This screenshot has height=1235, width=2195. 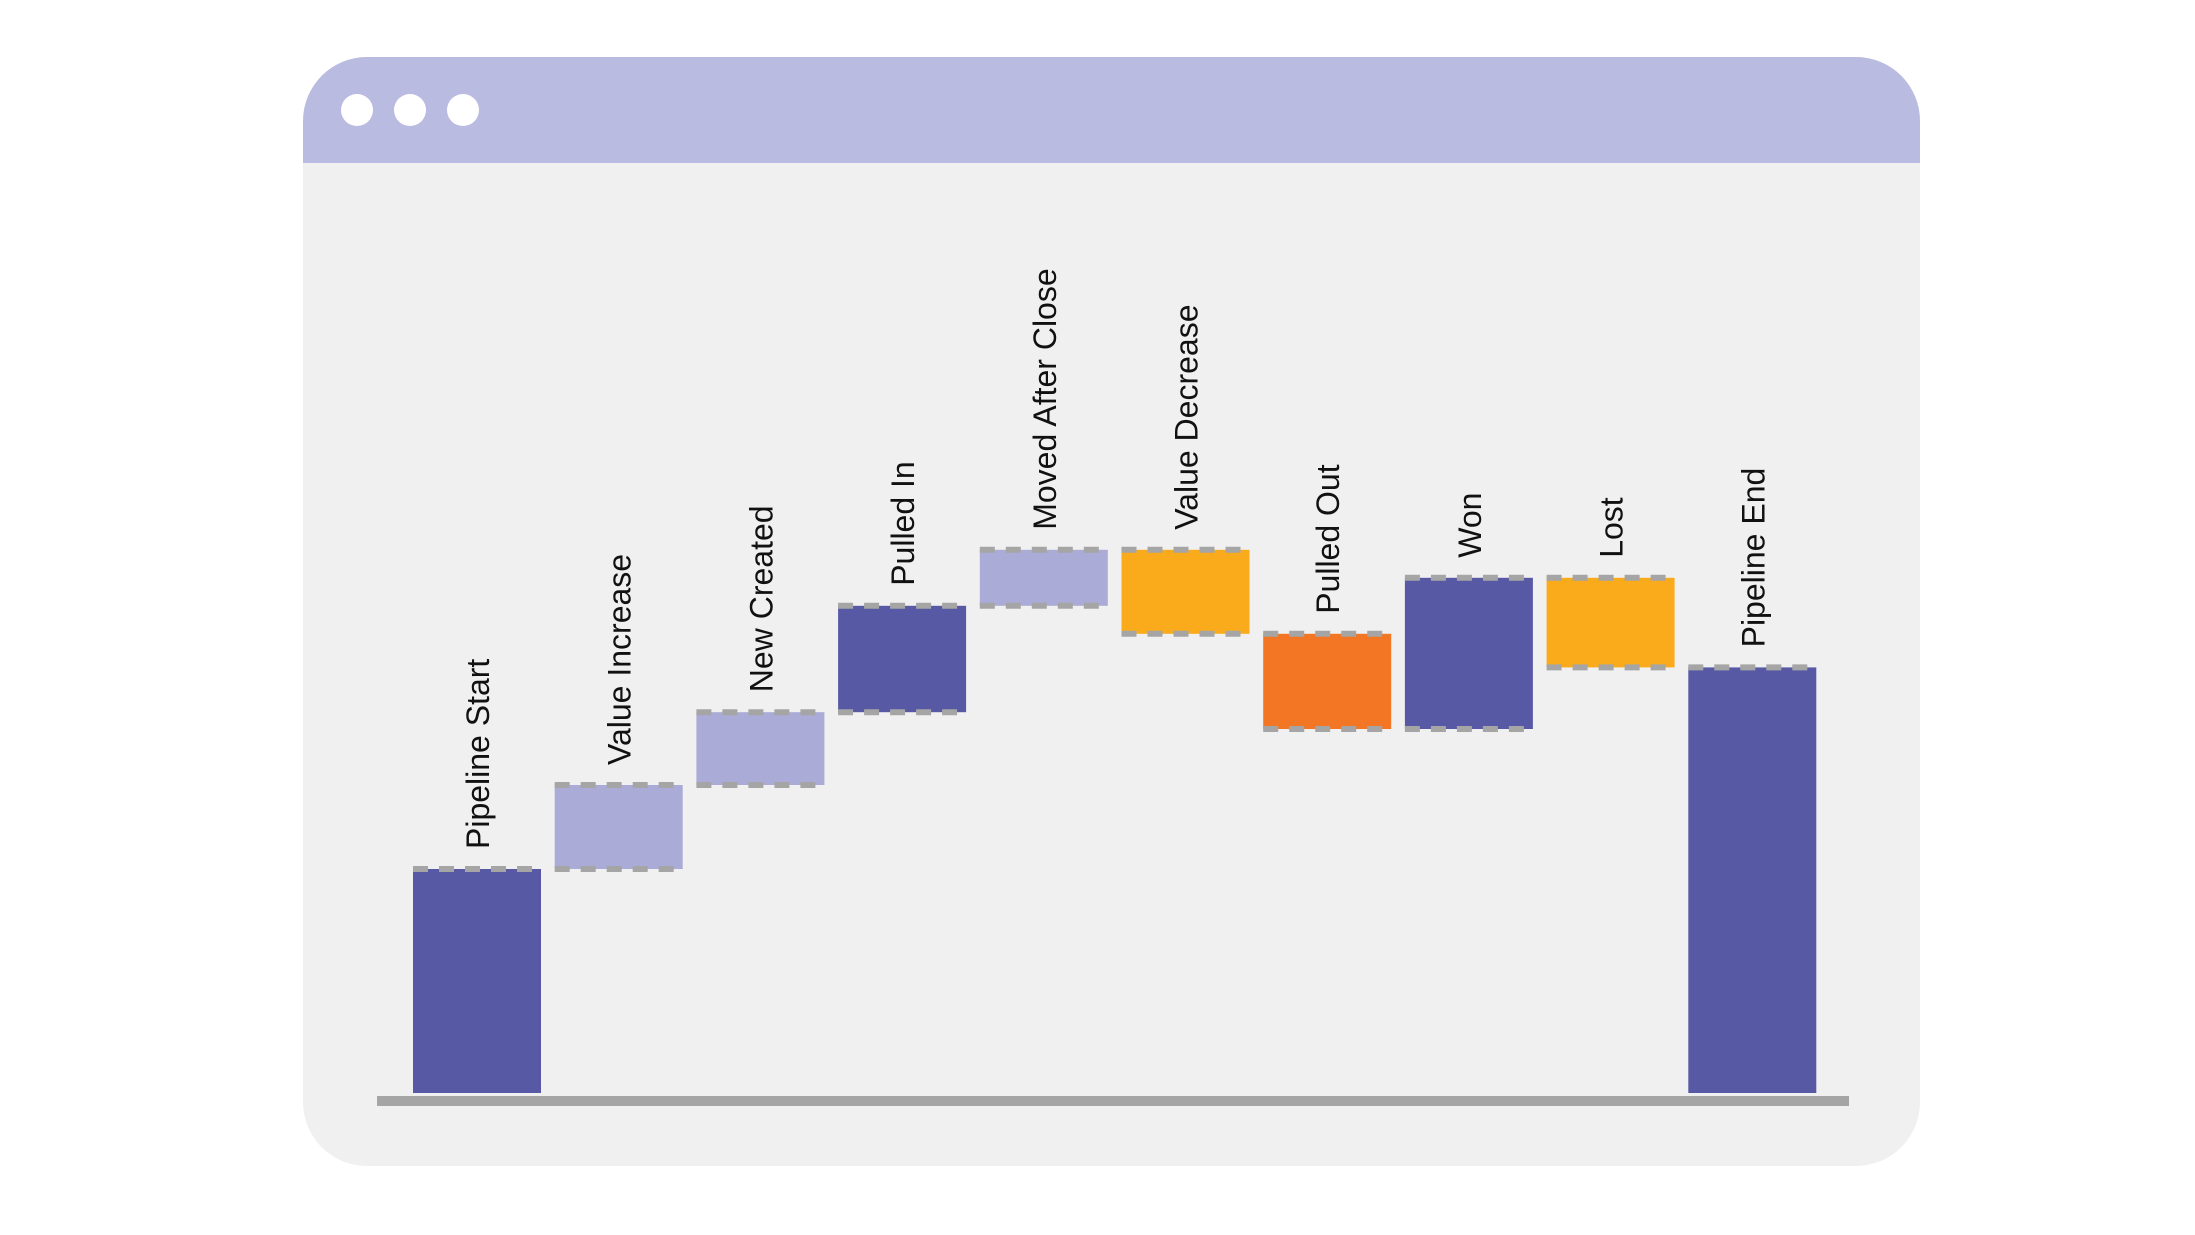 What do you see at coordinates (761, 598) in the screenshot?
I see `category-label: New Created` at bounding box center [761, 598].